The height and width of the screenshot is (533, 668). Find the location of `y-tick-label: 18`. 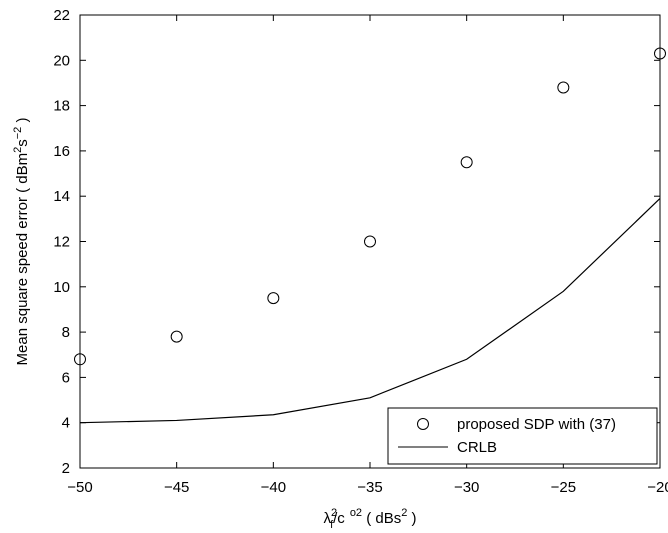

y-tick-label: 18 is located at coordinates (61, 106).